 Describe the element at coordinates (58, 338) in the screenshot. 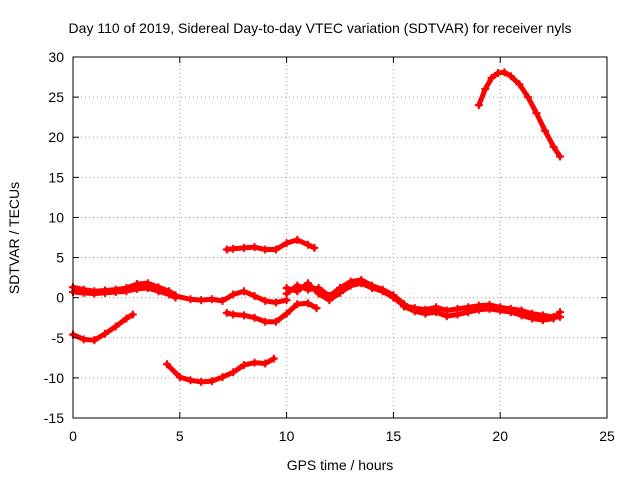

I see `y-tick-label: -5` at that location.